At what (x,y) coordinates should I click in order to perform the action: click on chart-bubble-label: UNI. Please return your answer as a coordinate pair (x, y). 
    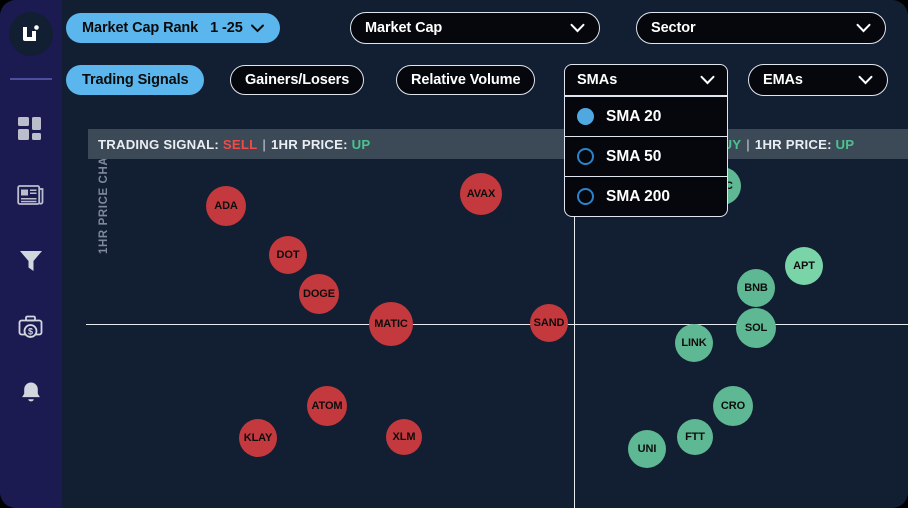
    Looking at the image, I should click on (647, 449).